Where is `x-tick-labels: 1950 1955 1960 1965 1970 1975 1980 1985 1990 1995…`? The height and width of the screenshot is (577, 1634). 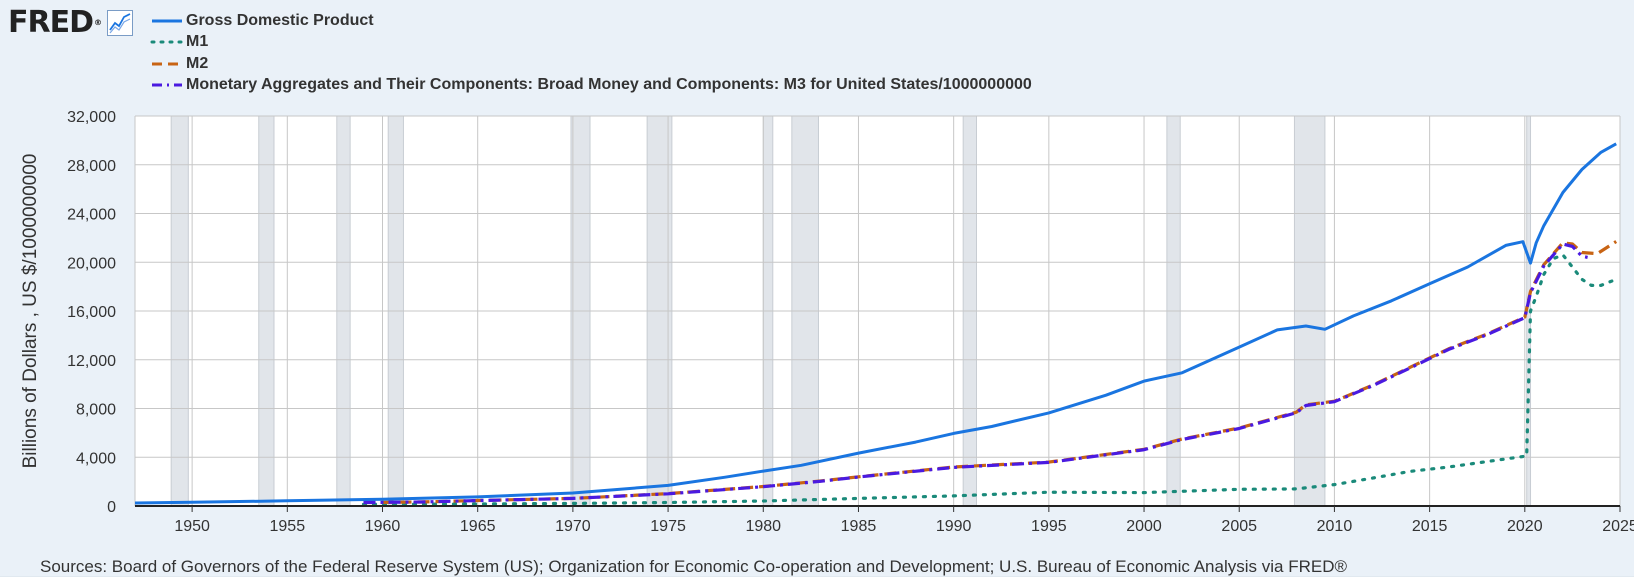
x-tick-labels: 1950 1955 1960 1965 1970 1975 1980 1985 1990 1995… is located at coordinates (904, 520).